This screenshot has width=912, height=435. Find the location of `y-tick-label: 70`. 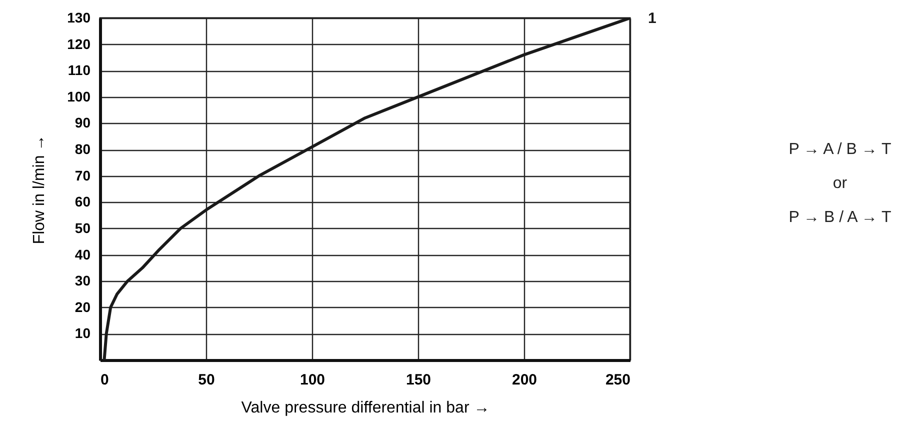

y-tick-label: 70 is located at coordinates (82, 175).